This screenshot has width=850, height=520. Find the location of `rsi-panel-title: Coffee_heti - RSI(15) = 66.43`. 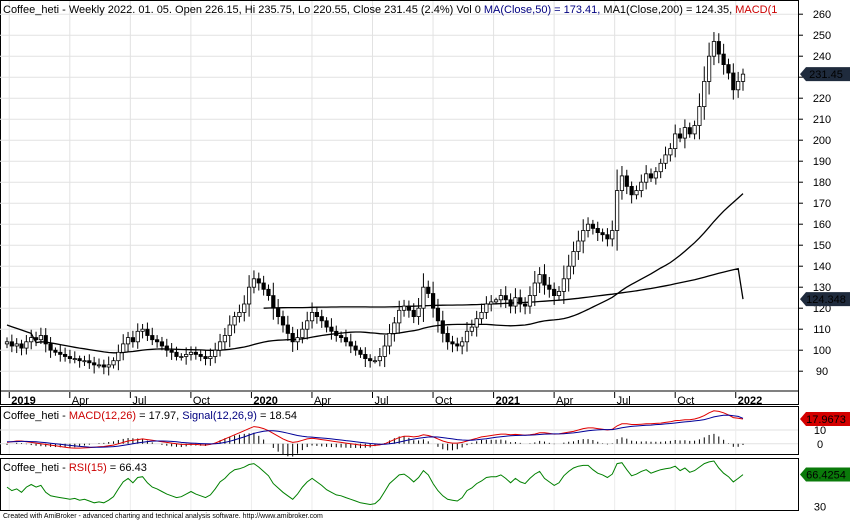

rsi-panel-title: Coffee_heti - RSI(15) = 66.43 is located at coordinates (75, 468).